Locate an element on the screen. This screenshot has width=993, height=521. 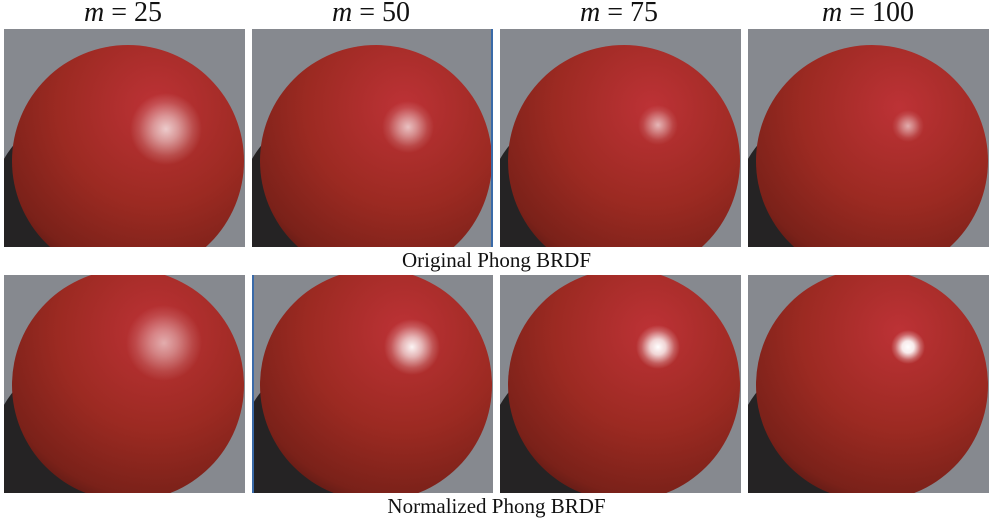
column-header-m25: m = 25 is located at coordinates (123, 15).